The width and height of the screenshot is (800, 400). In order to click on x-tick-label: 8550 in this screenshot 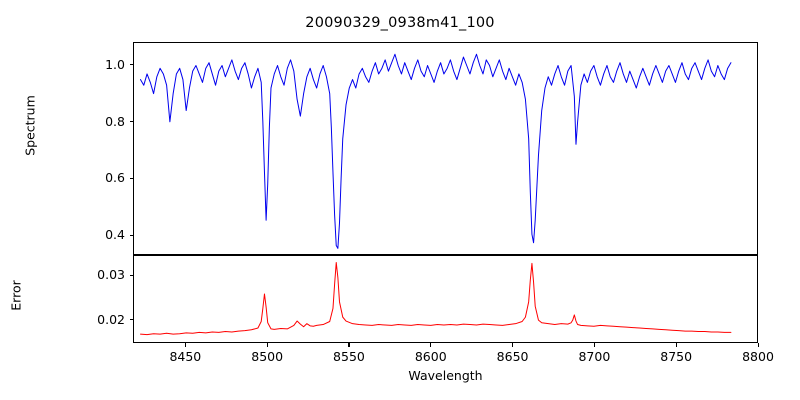, I will do `click(349, 356)`.